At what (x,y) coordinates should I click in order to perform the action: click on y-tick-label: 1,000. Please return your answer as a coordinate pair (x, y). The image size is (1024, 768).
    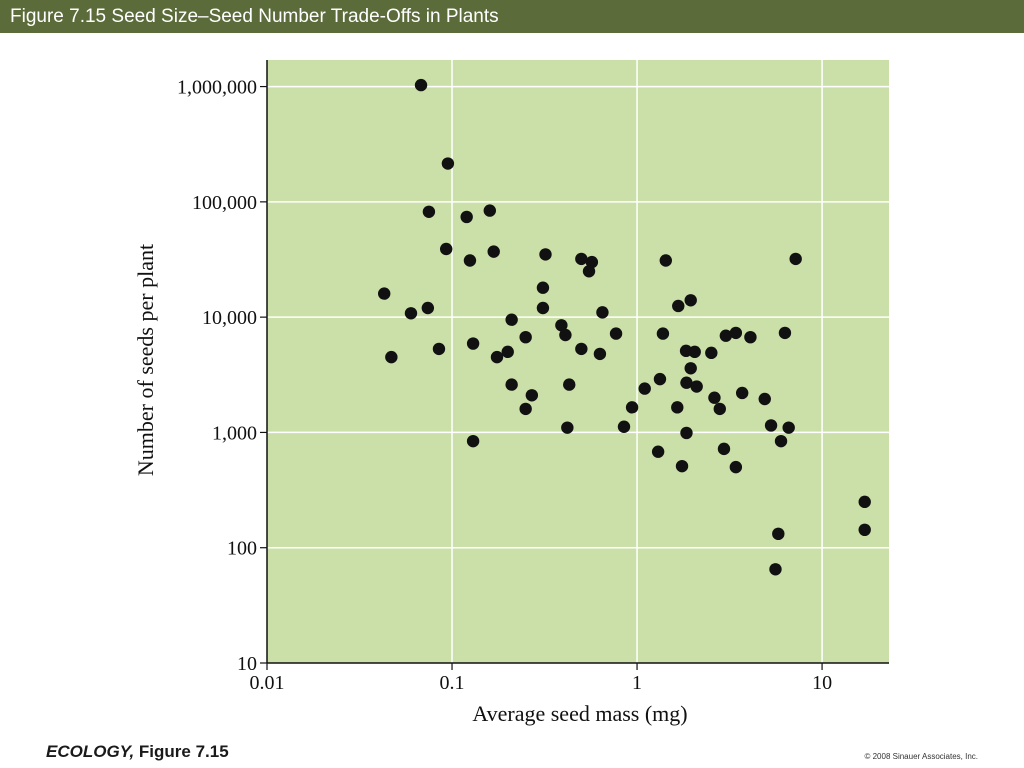
    Looking at the image, I should click on (234, 433).